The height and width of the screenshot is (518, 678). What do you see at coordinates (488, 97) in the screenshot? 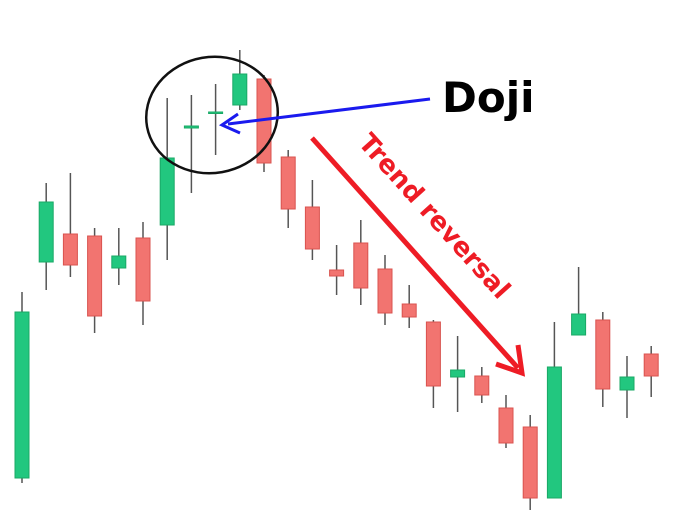
I see `doji-label: Doji` at bounding box center [488, 97].